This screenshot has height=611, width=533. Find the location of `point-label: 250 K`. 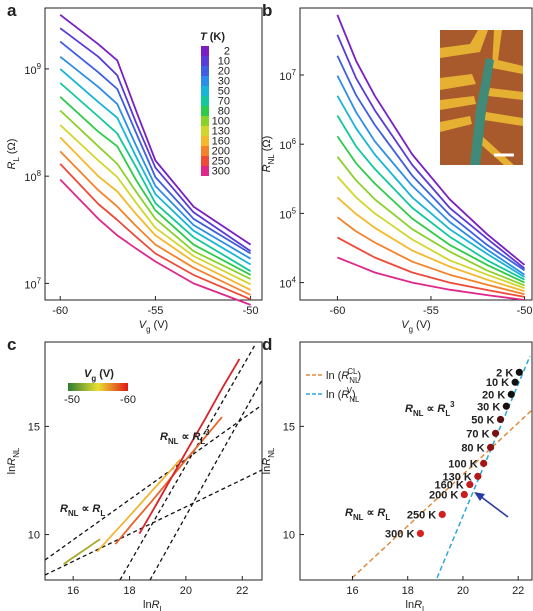

point-label: 250 K is located at coordinates (421, 515).